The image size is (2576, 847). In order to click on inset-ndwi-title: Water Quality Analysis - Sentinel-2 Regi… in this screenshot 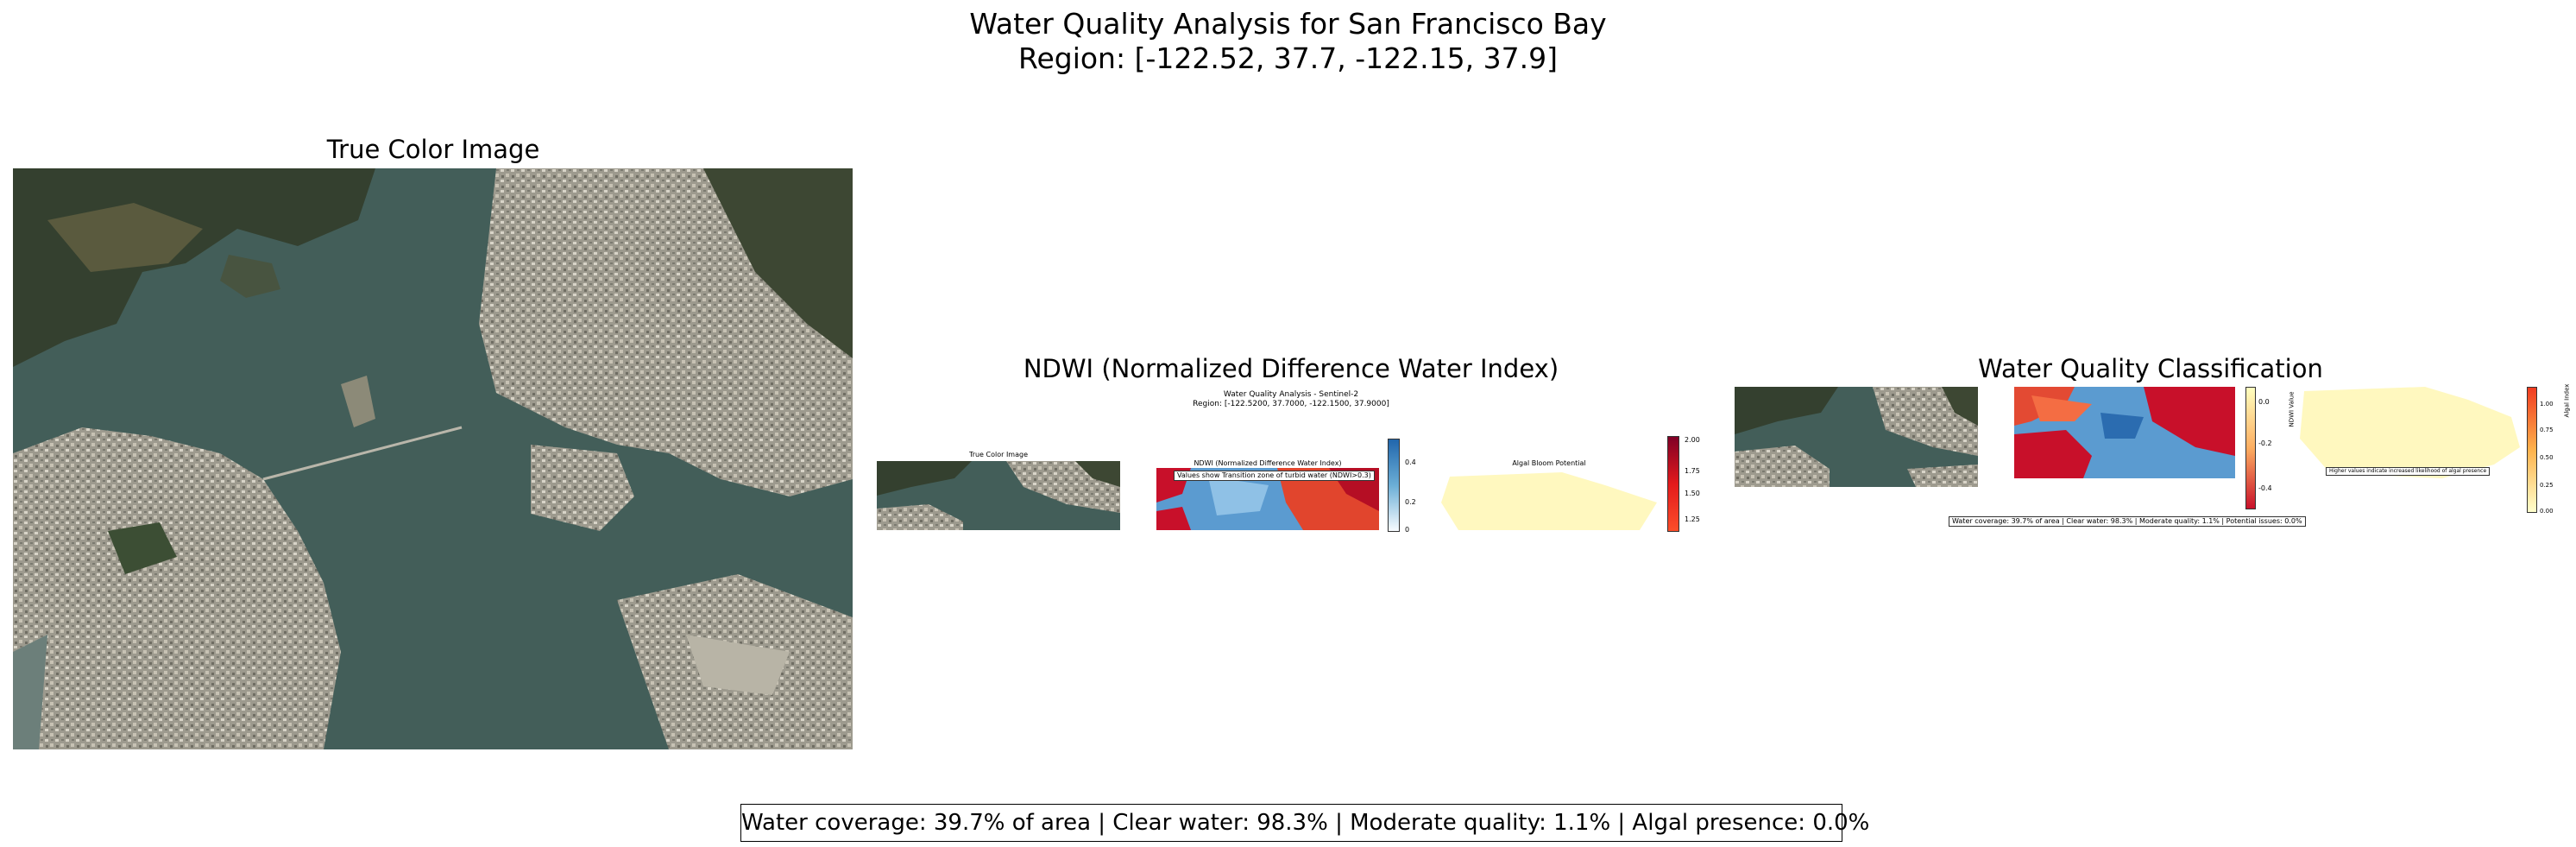, I will do `click(1291, 399)`.